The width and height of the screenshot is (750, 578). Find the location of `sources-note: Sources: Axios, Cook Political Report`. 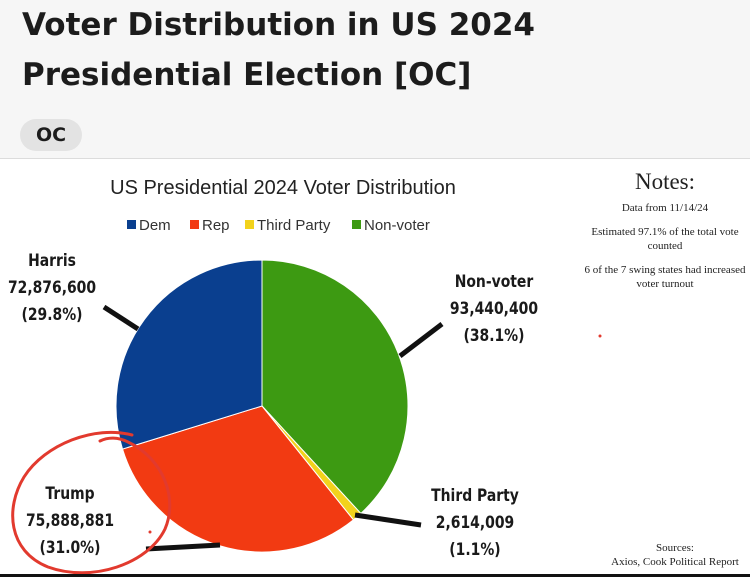

sources-note: Sources: Axios, Cook Political Report is located at coordinates (675, 555).